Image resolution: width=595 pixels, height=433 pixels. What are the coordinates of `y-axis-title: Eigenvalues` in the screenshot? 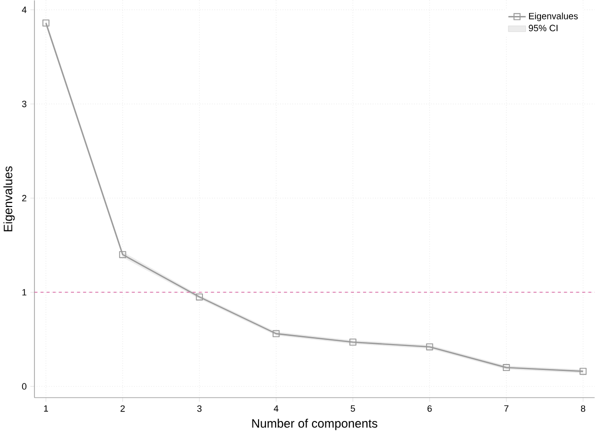 It's located at (9, 198).